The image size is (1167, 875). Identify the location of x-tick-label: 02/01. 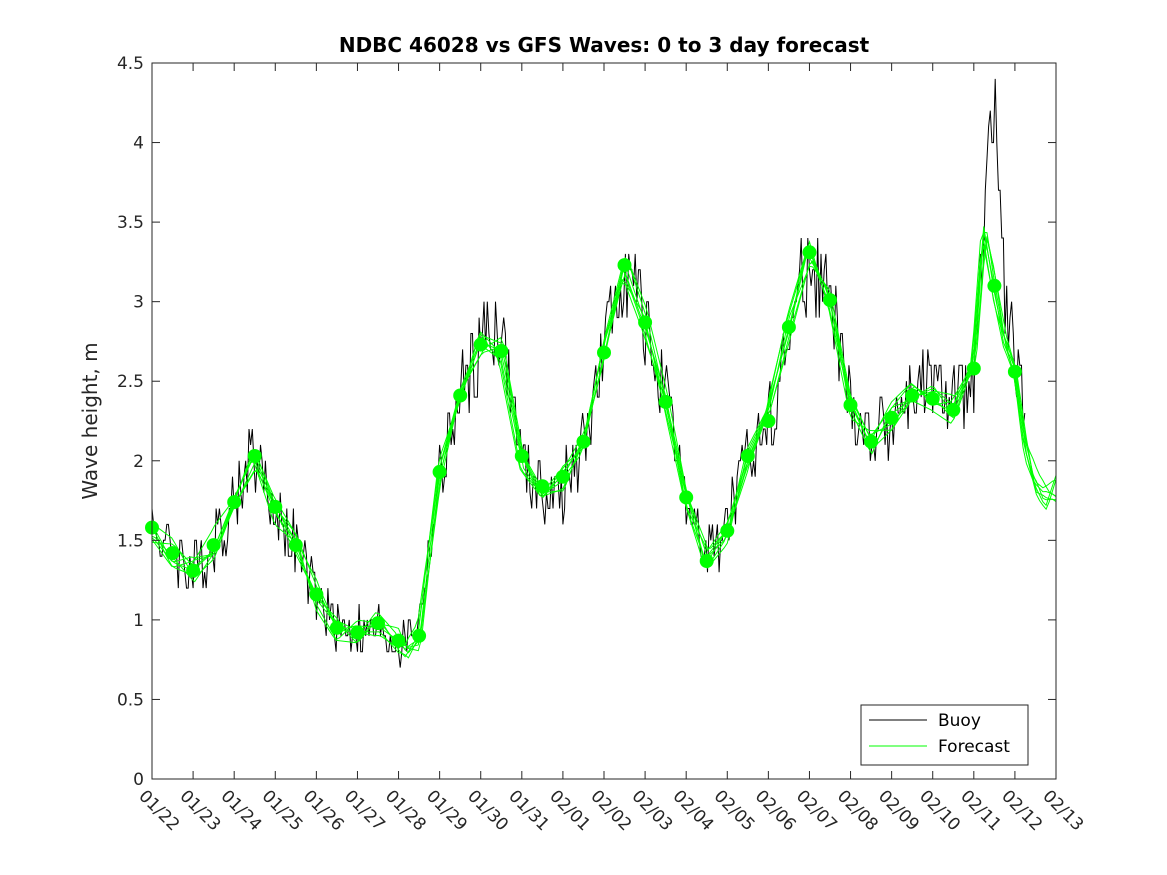
(569, 810).